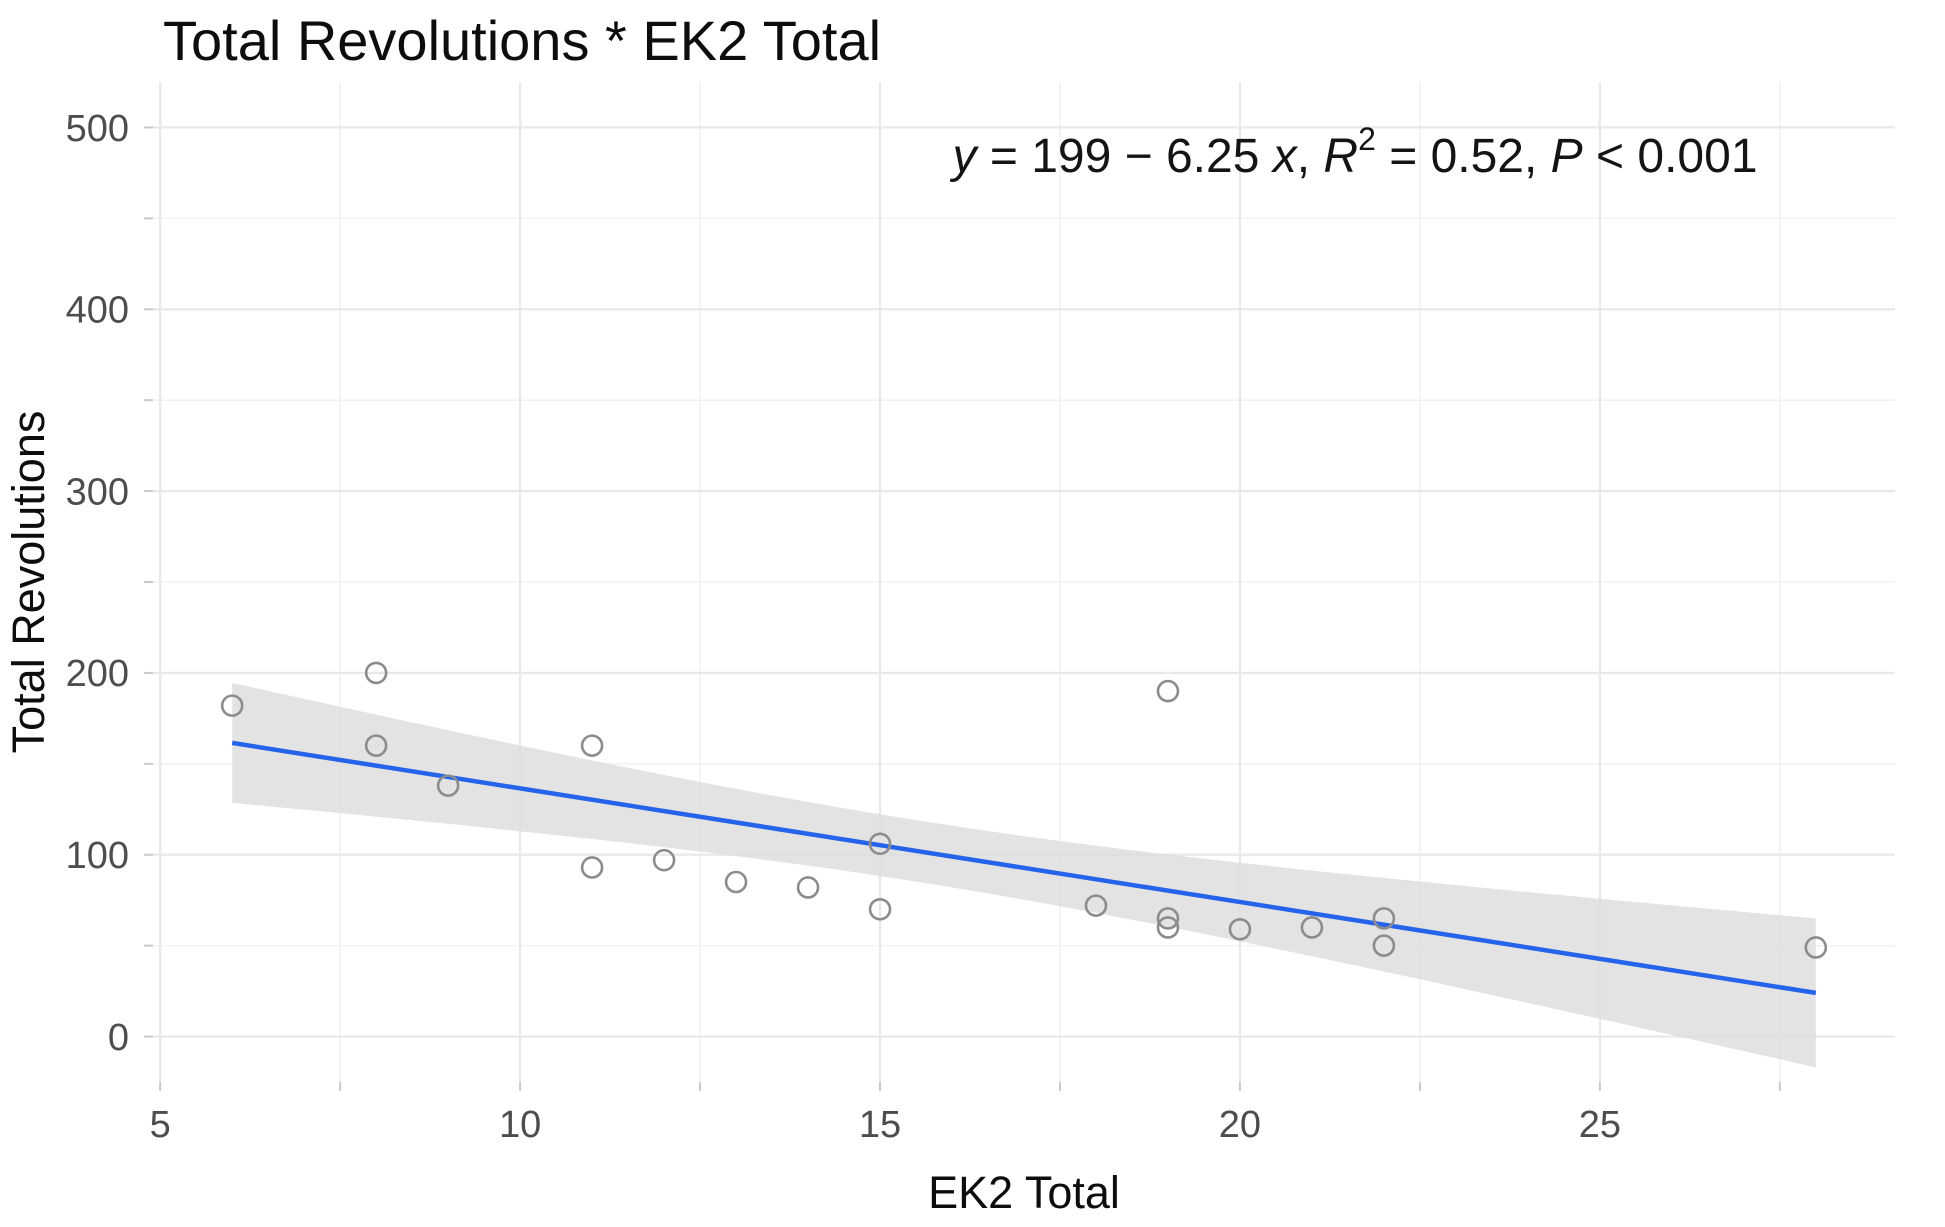  What do you see at coordinates (97, 674) in the screenshot?
I see `y-tick-label: 200` at bounding box center [97, 674].